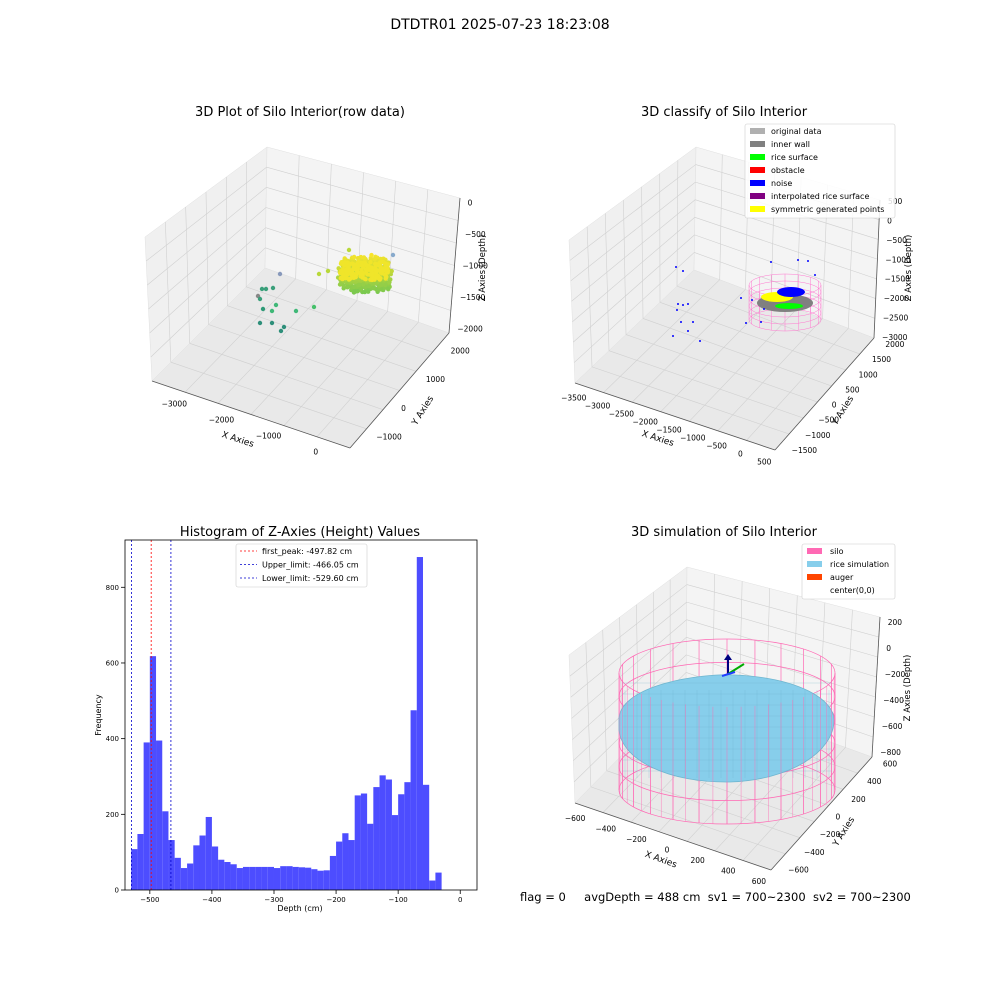 The height and width of the screenshot is (1000, 1000). What do you see at coordinates (403, 408) in the screenshot?
I see `p1-y-tick: 0` at bounding box center [403, 408].